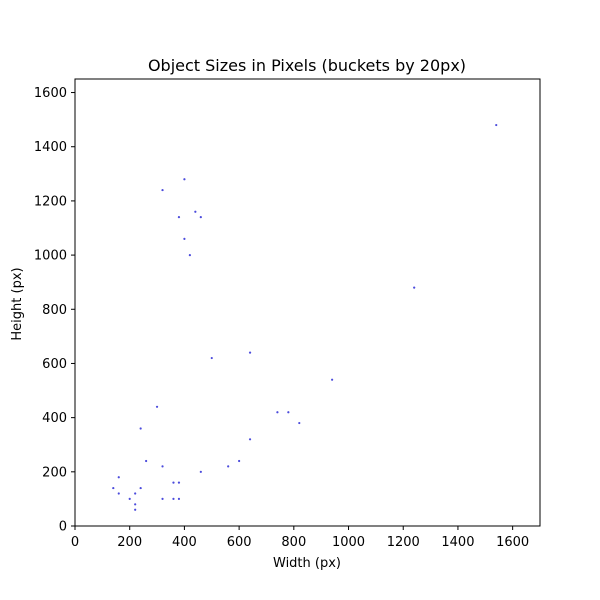  I want to click on y-tick-label: 1000, so click(50, 256).